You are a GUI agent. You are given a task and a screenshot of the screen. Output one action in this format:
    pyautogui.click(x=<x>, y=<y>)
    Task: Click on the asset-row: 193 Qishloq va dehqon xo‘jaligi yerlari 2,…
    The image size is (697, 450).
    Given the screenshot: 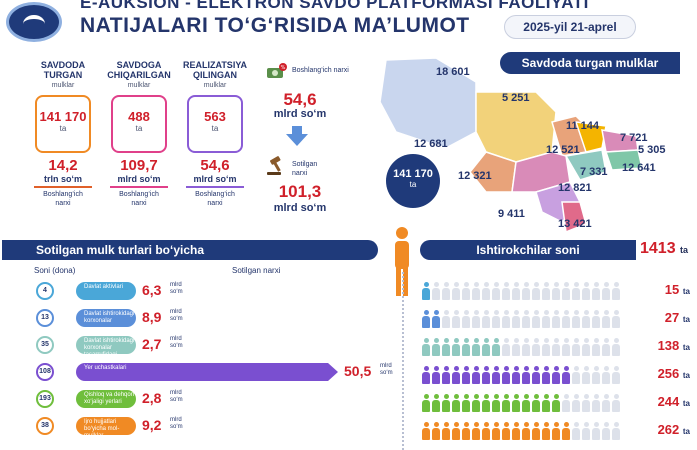 What is the action you would take?
    pyautogui.click(x=206, y=399)
    